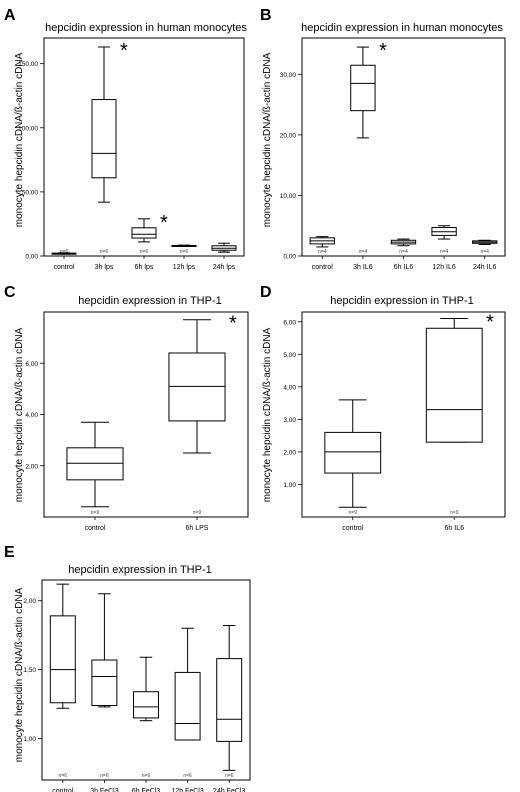  Describe the element at coordinates (94, 528) in the screenshot. I see `panel-c-xtick-label: control` at that location.